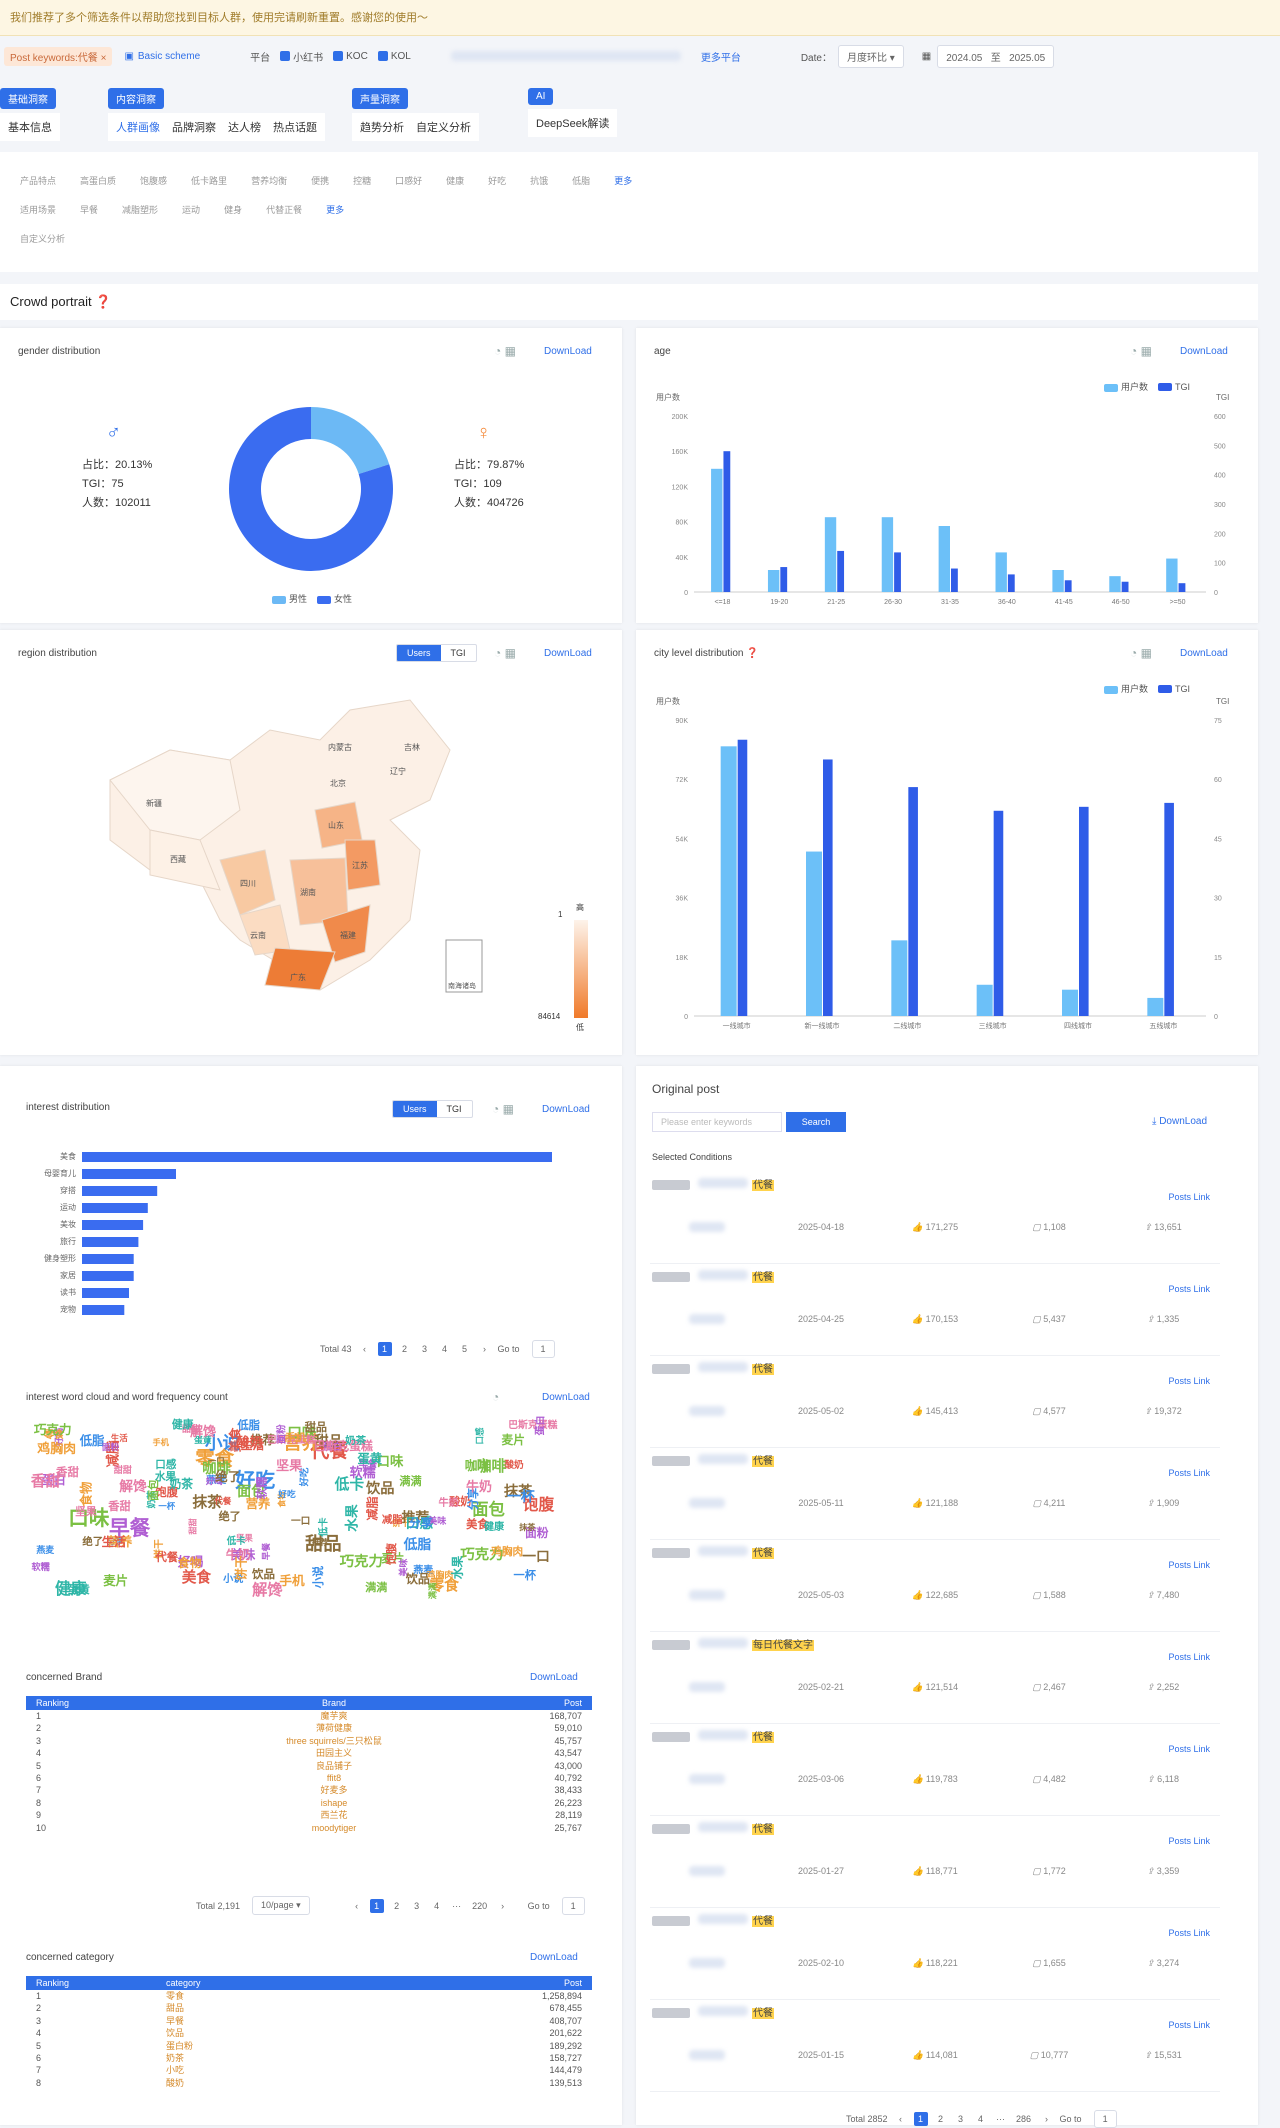 This screenshot has width=1280, height=2128. I want to click on word-cloud-word: 咖啡, so click(491, 1466).